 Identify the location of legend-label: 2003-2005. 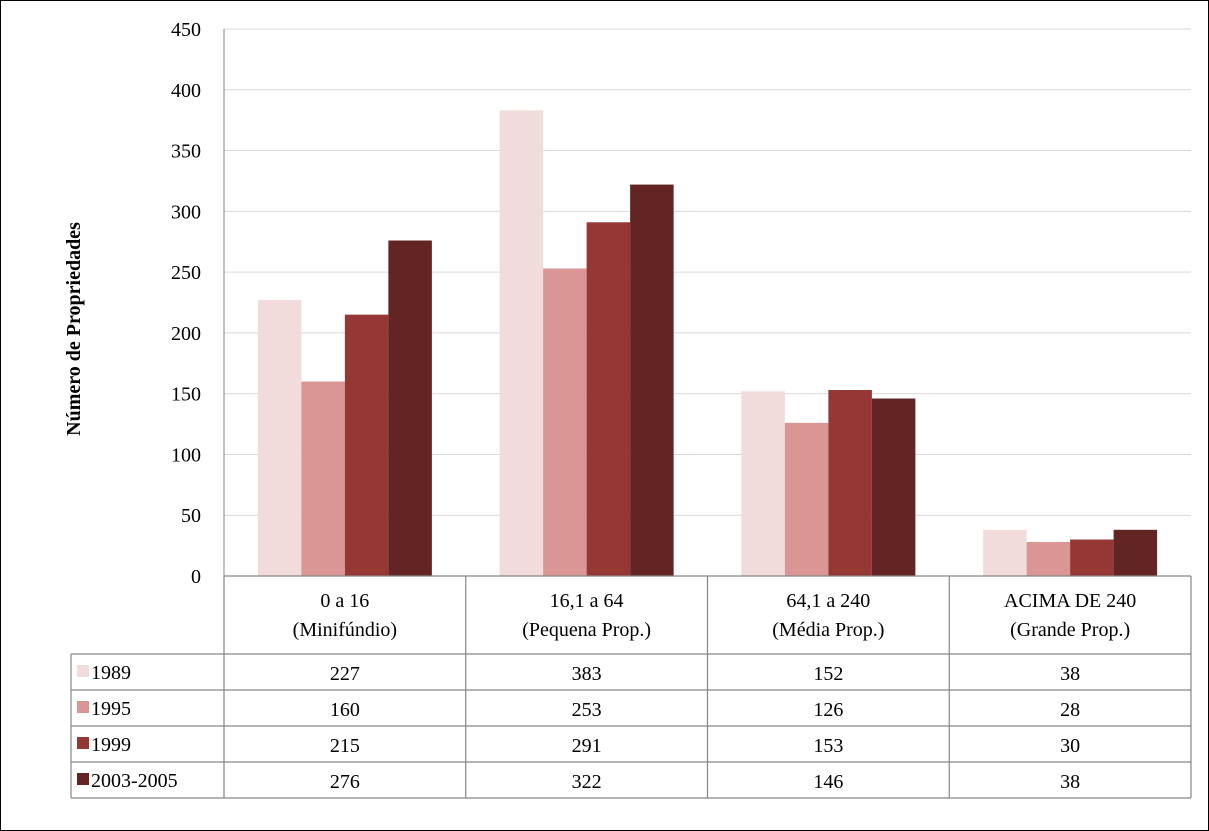
(134, 781).